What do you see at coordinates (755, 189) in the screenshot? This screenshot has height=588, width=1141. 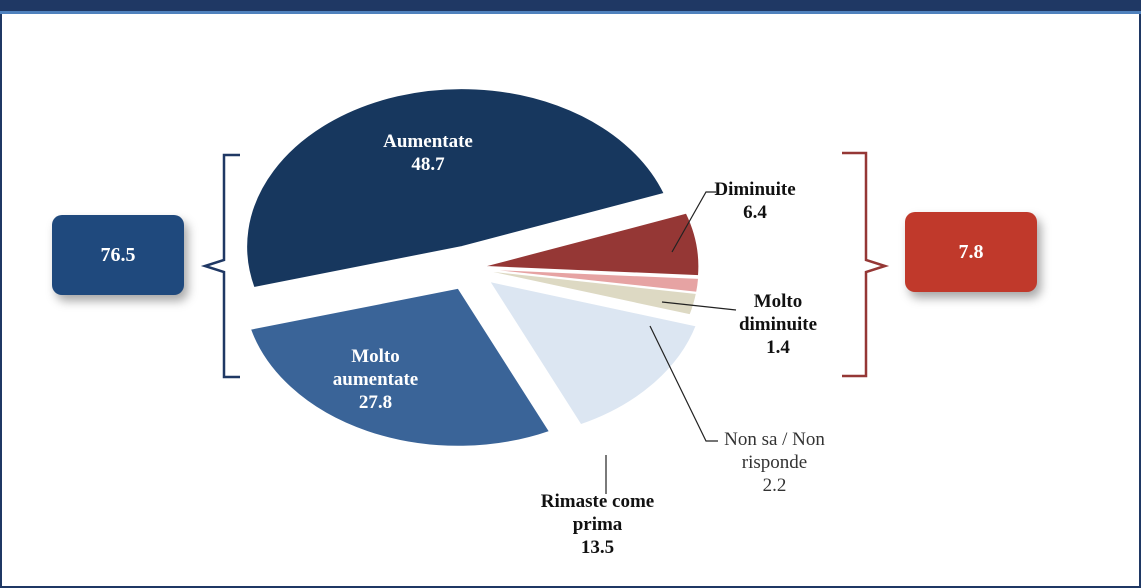 I see `slice-name: Diminuite` at bounding box center [755, 189].